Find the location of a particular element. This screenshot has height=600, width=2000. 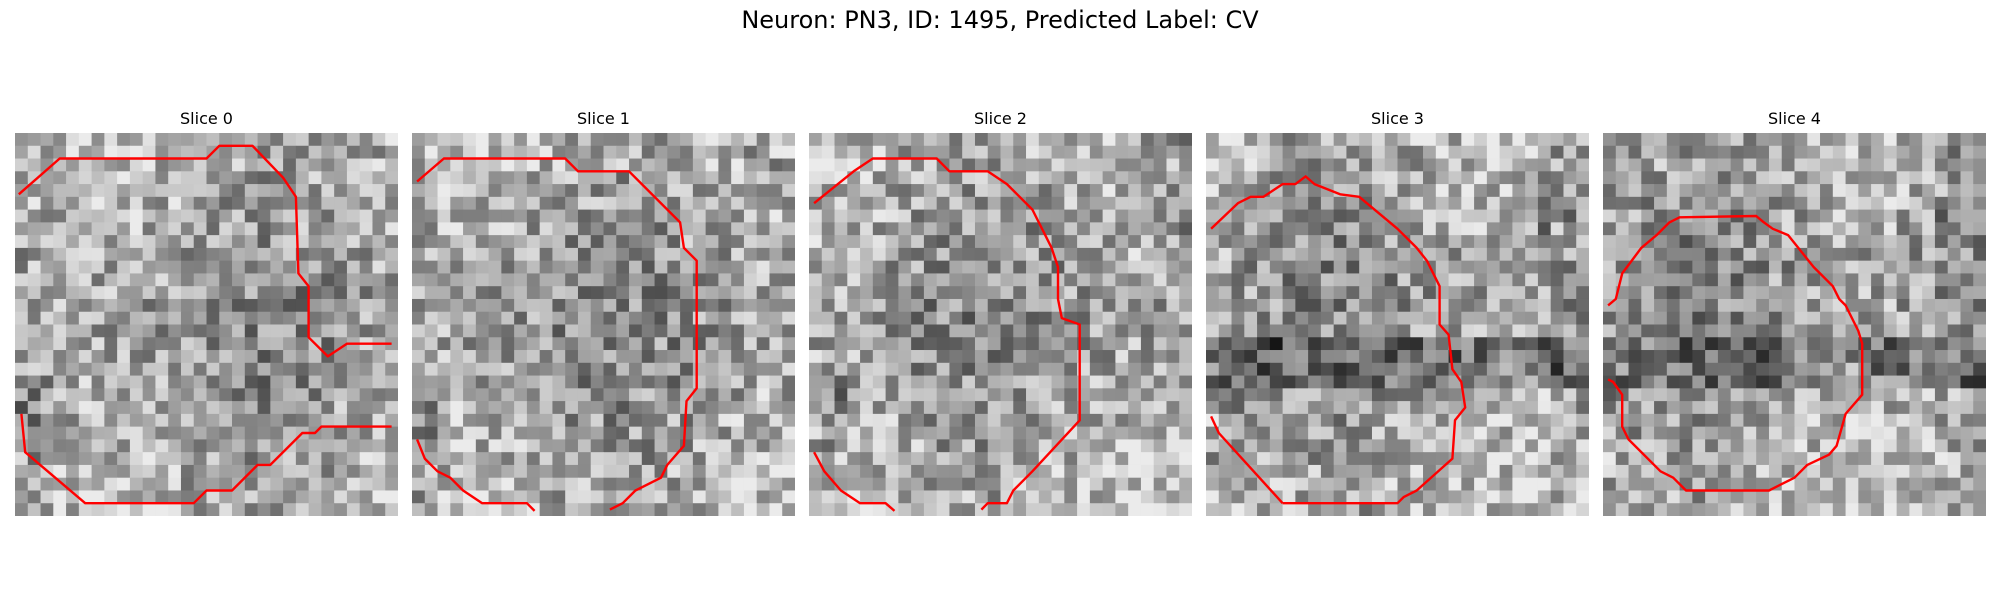

slice-panel-1: Slice 1 is located at coordinates (603, 312).